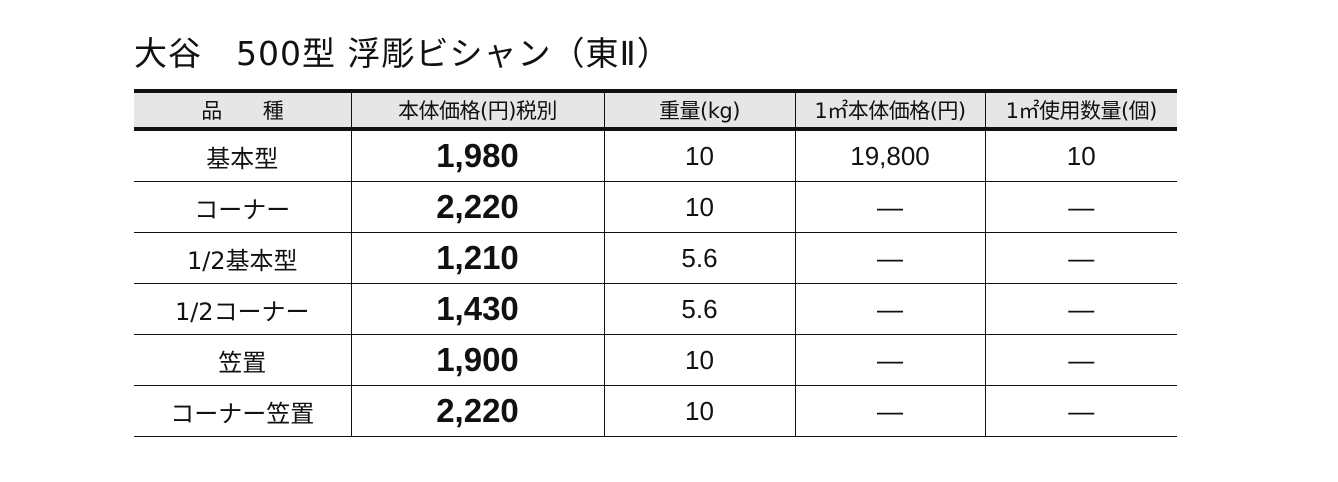 The height and width of the screenshot is (482, 1338). Describe the element at coordinates (477, 258) in the screenshot. I see `price-cell: 1,210` at that location.